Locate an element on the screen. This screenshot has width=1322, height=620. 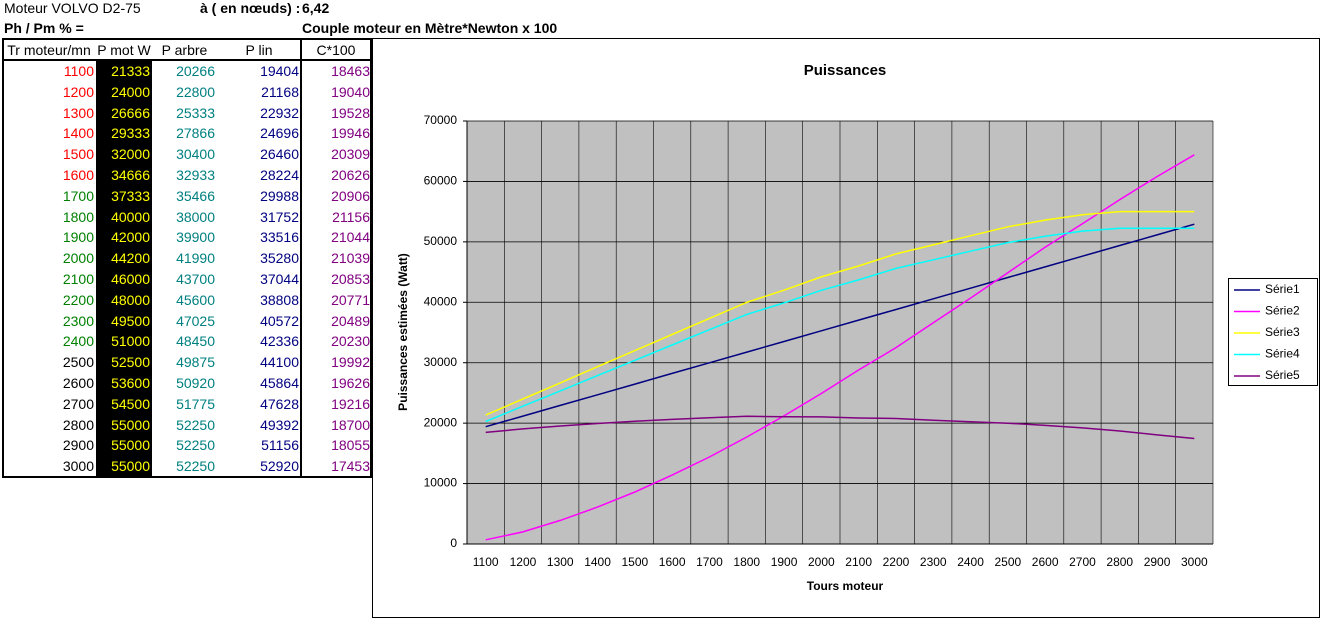
table-cell: 20230 is located at coordinates (350, 341).